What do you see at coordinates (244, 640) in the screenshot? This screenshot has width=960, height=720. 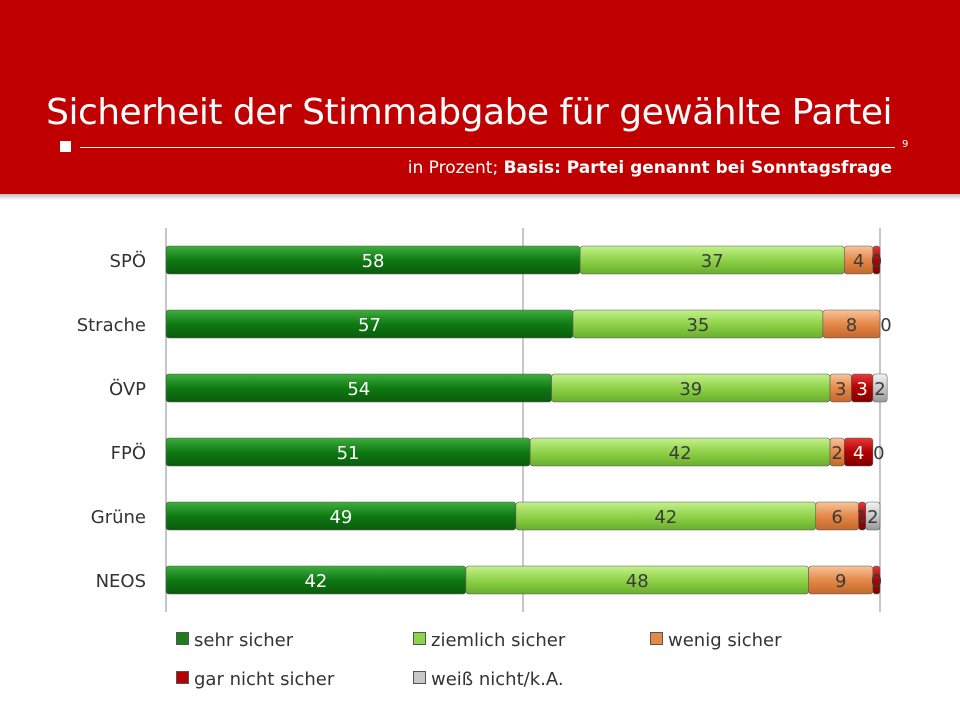 I see `legend-label: sehr sicher` at bounding box center [244, 640].